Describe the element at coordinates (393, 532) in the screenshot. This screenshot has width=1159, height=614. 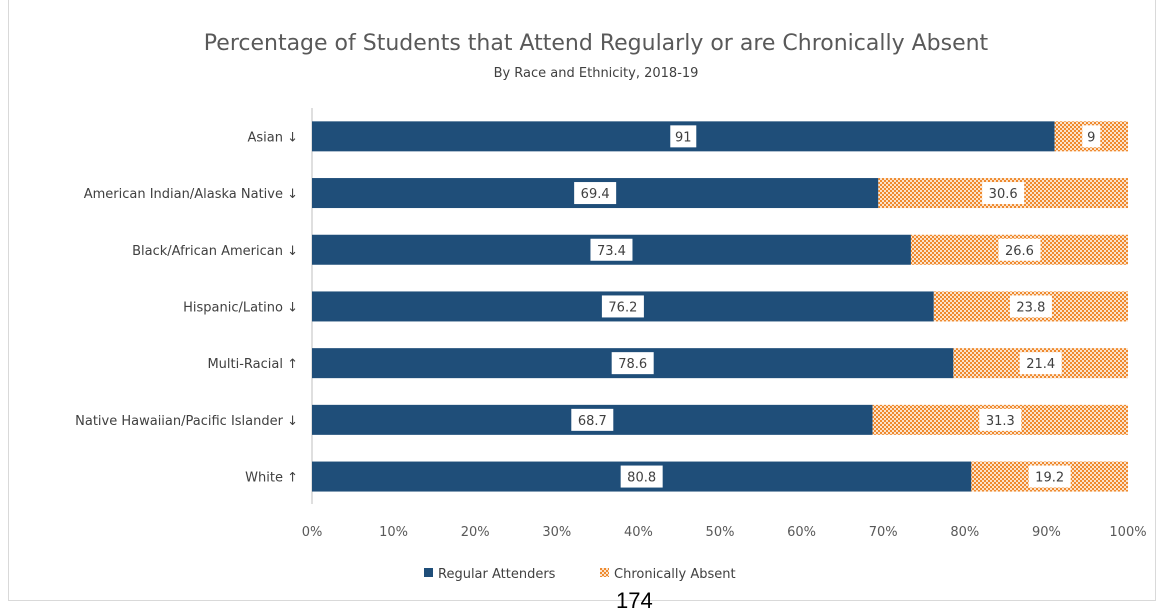
I see `x-tick-label: 10%` at that location.